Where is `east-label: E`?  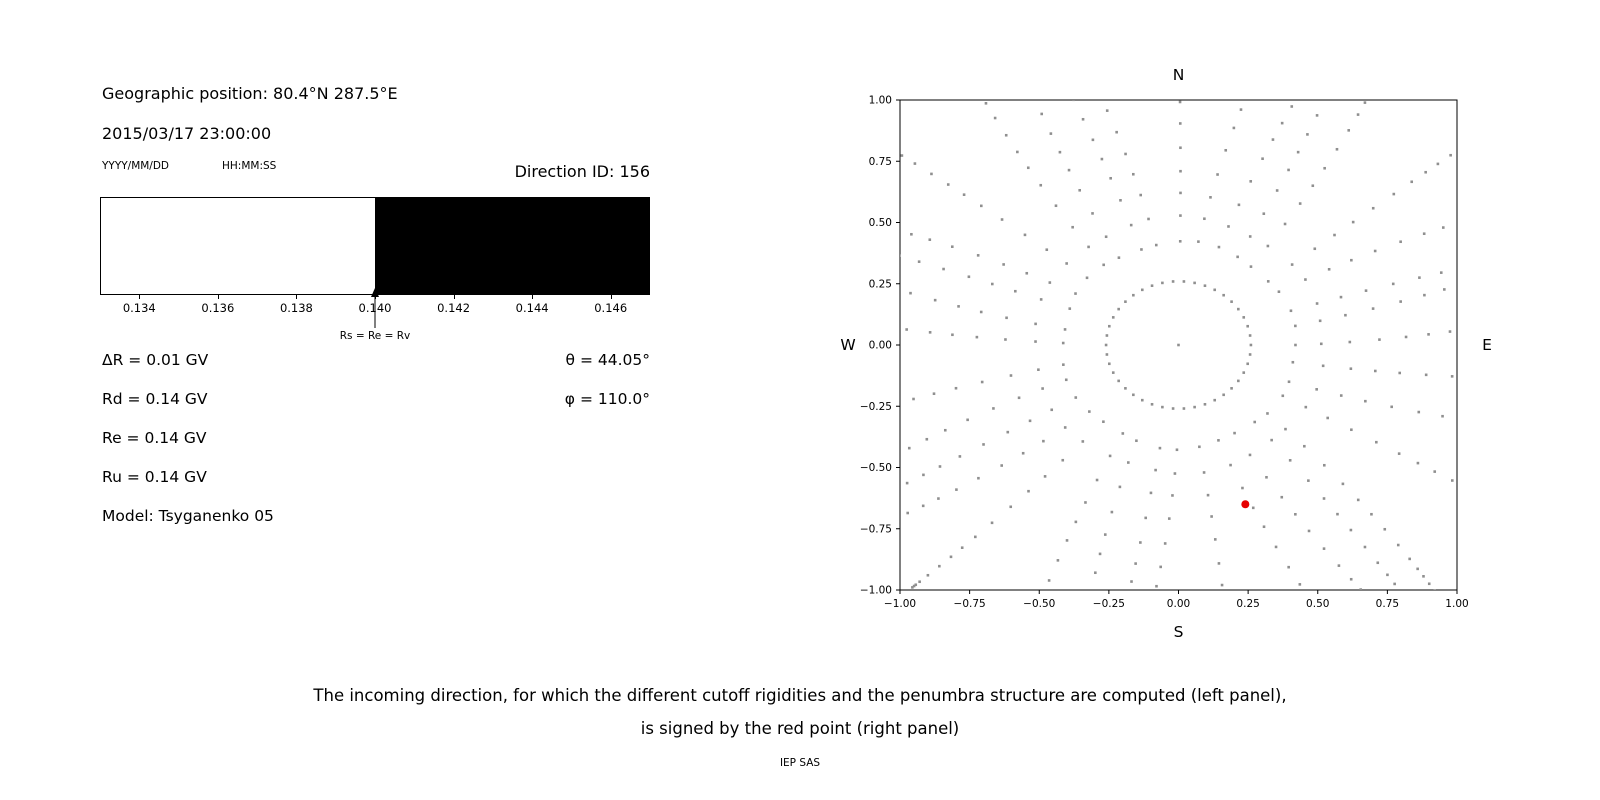
east-label: E is located at coordinates (1487, 345).